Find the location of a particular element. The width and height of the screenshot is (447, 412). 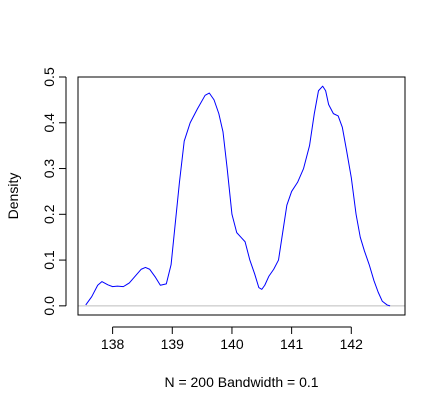

x-axis: 138 139 140 141 142 is located at coordinates (232, 339).